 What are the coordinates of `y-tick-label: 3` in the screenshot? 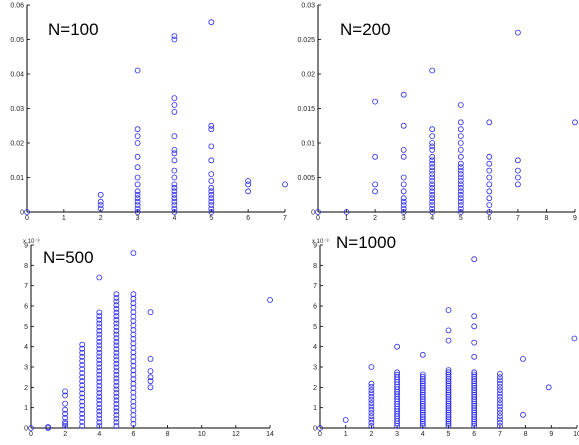 It's located at (315, 368).